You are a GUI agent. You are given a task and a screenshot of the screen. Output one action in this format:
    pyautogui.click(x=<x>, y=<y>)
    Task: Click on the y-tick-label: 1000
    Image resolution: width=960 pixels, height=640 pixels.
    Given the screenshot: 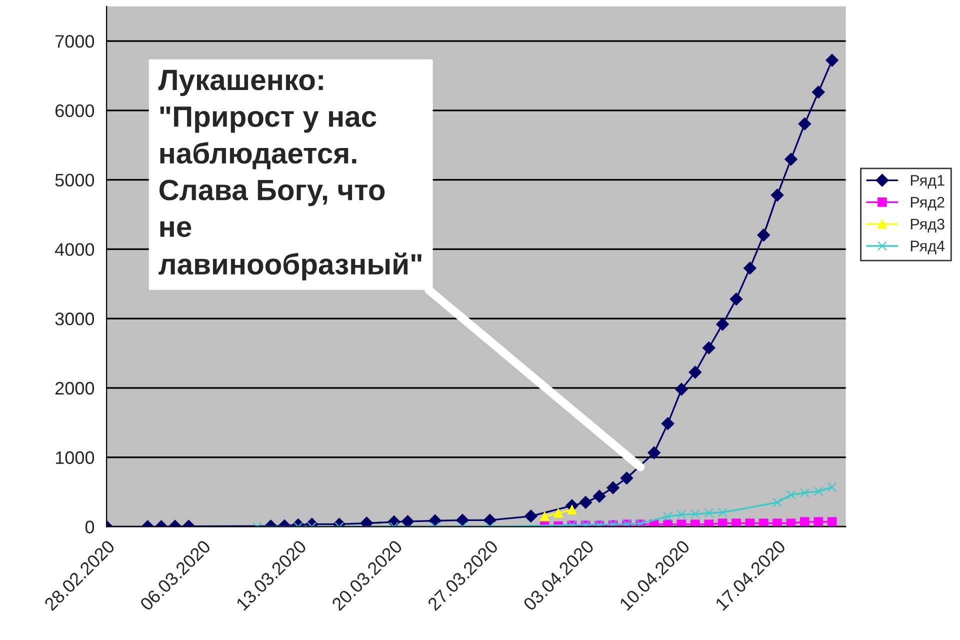 What is the action you would take?
    pyautogui.click(x=75, y=457)
    